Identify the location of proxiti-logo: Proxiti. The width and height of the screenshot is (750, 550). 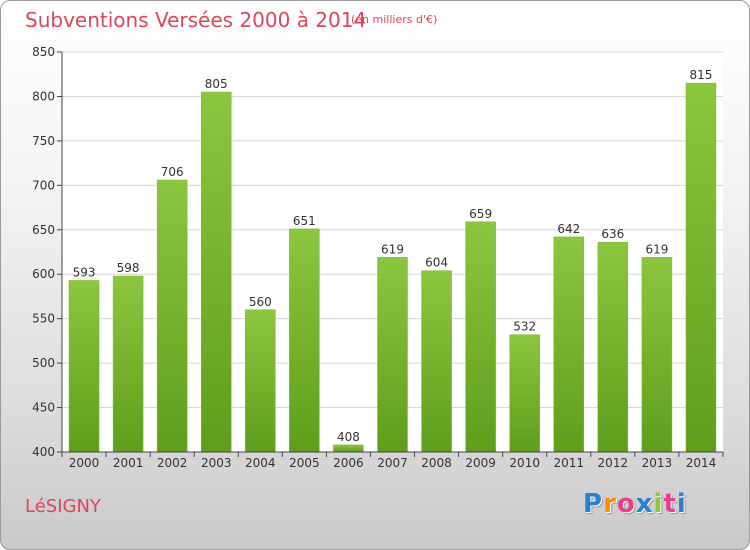
(635, 504).